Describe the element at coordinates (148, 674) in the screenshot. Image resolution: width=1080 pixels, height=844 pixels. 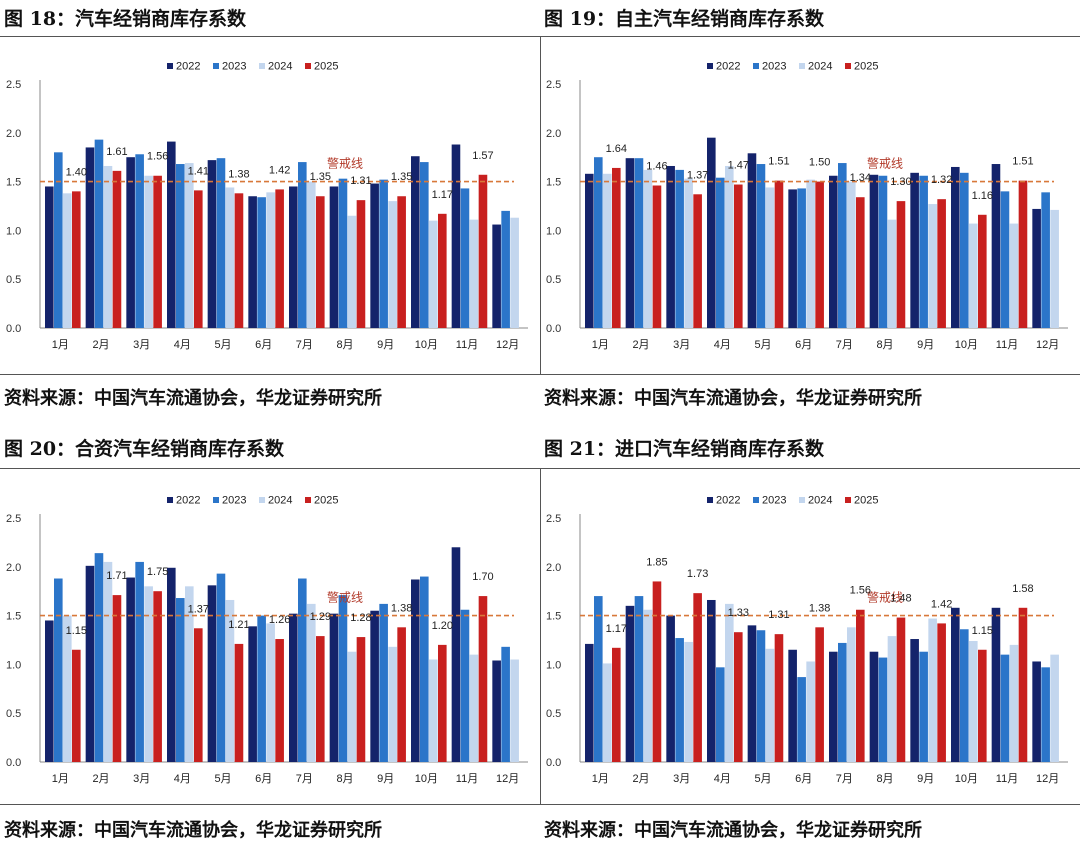
I see `bar-2024-3月` at that location.